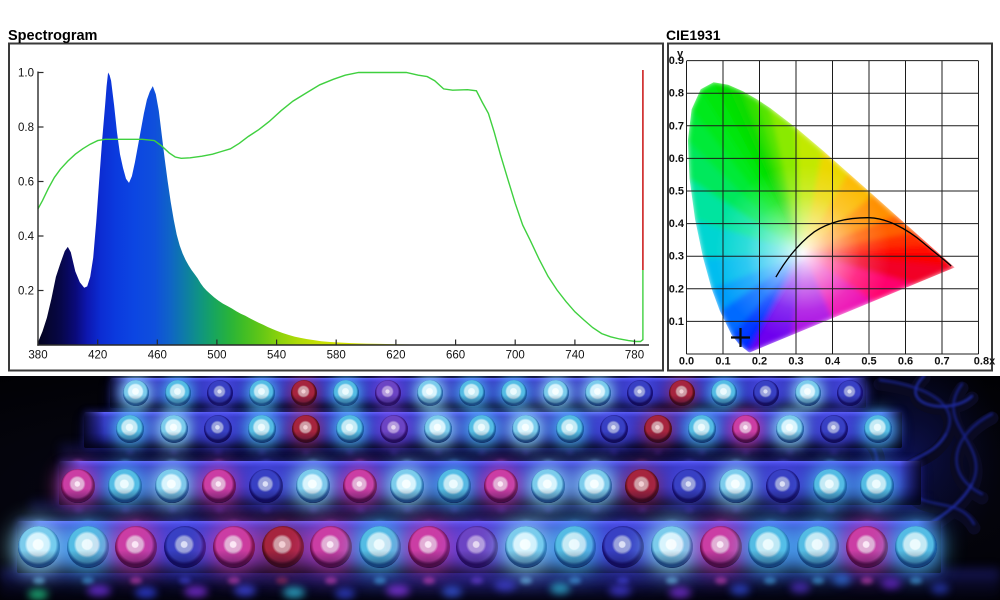 The image size is (1000, 600). What do you see at coordinates (574, 356) in the screenshot?
I see `svg-text: 740` at bounding box center [574, 356].